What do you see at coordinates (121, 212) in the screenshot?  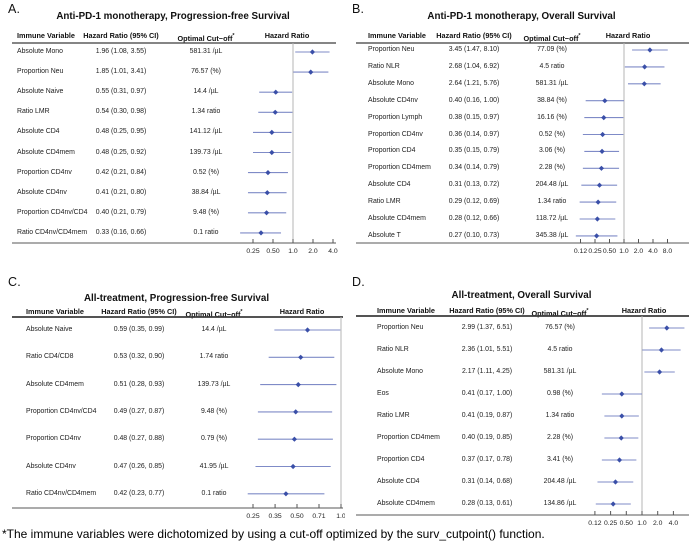 I see `row-hr-ci-cell: 0.40 (0.21, 0.79)` at bounding box center [121, 212].